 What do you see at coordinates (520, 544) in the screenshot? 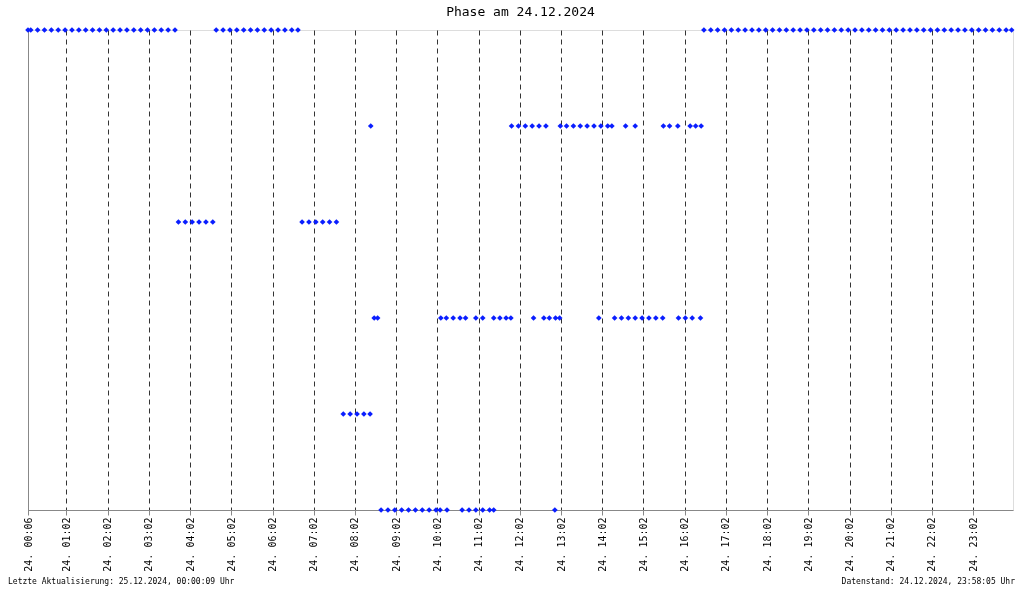
I see `x-tick-label: 24. 12:02` at bounding box center [520, 544].